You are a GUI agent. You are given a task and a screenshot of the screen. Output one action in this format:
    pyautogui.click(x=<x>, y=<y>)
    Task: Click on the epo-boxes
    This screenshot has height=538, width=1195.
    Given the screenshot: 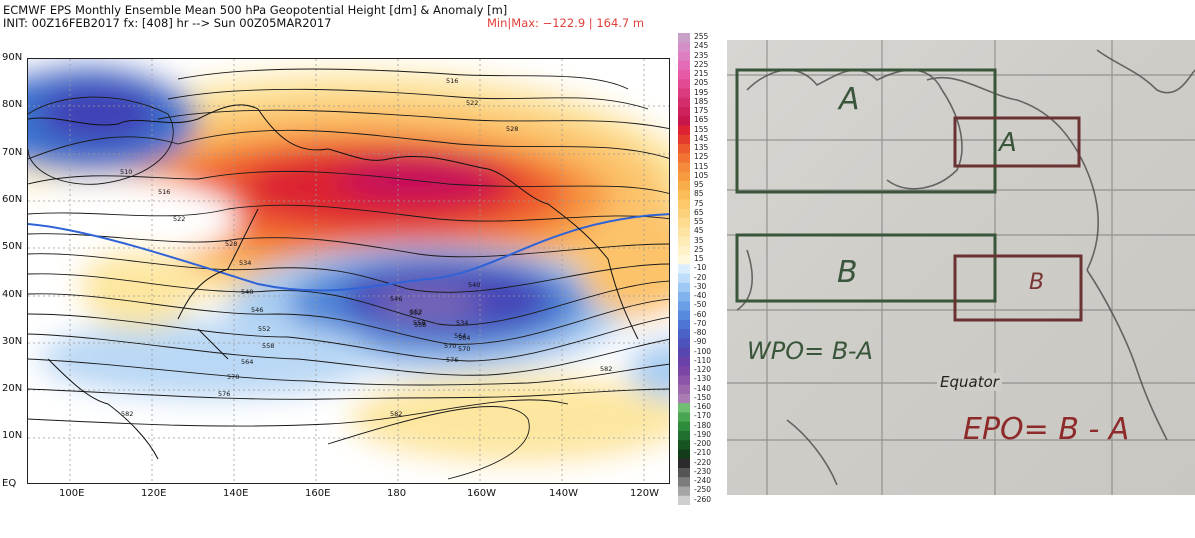 What is the action you would take?
    pyautogui.click(x=1018, y=219)
    